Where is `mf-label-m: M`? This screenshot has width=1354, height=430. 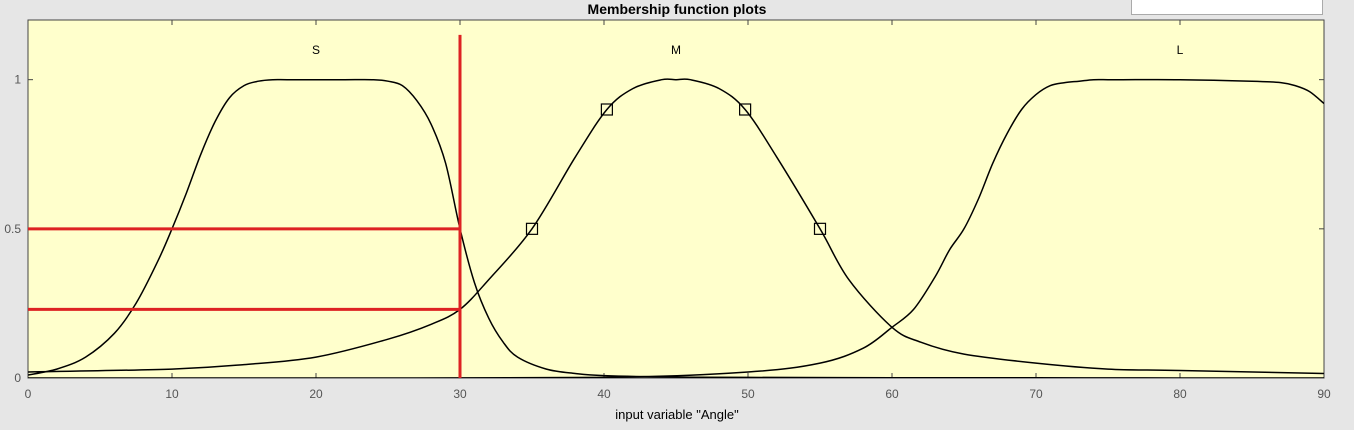 mf-label-m: M is located at coordinates (676, 50).